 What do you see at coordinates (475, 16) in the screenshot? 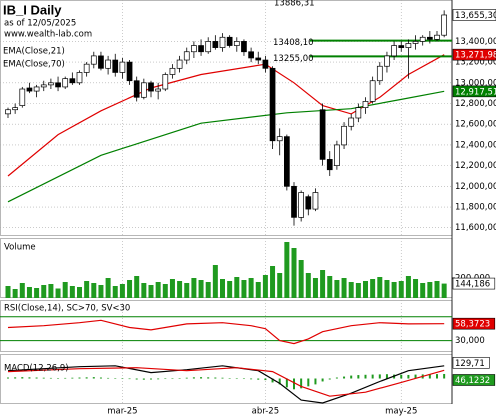
I see `value-box-label: 13,655,303` at bounding box center [475, 16].